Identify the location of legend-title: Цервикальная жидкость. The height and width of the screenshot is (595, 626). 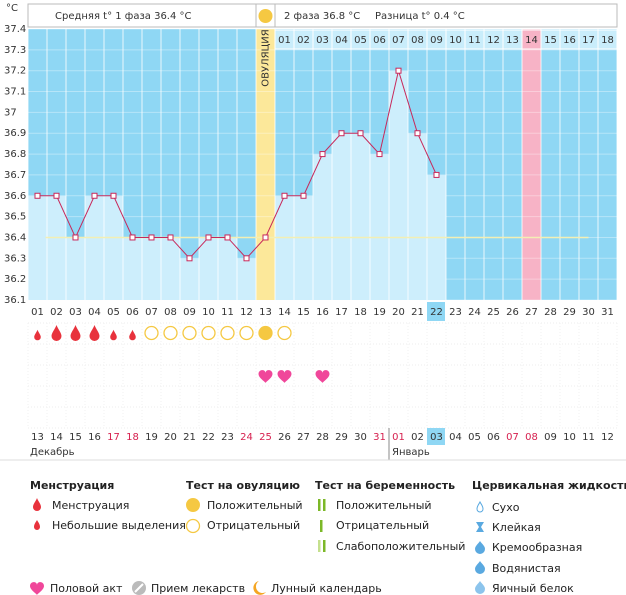
(549, 485).